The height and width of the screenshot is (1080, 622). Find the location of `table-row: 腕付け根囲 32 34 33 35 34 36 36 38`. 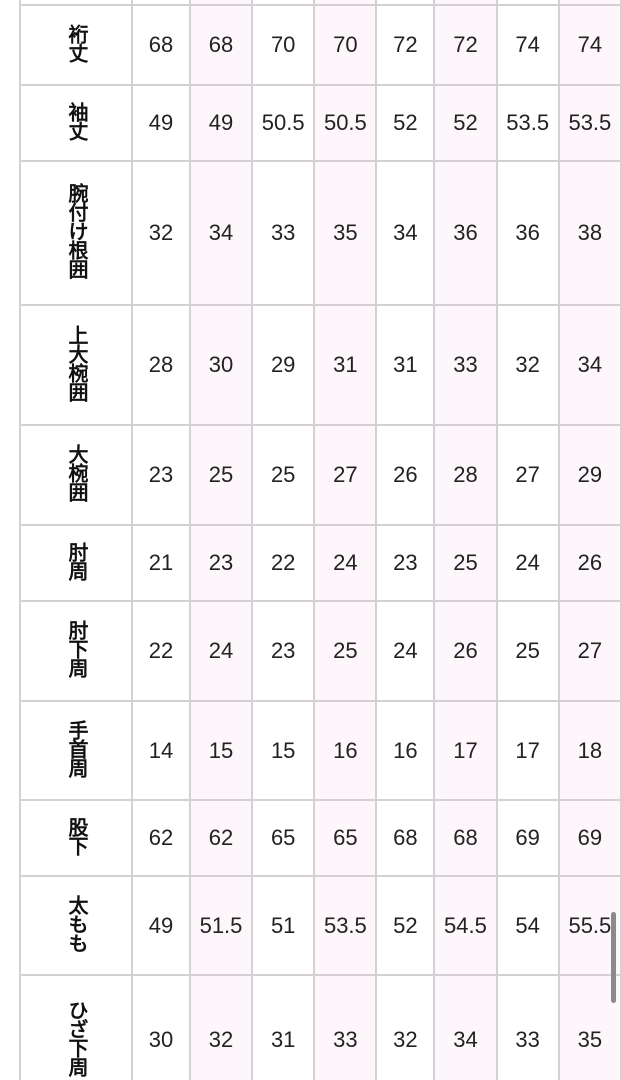

table-row: 腕付け根囲 32 34 33 35 34 36 36 38 is located at coordinates (320, 233).